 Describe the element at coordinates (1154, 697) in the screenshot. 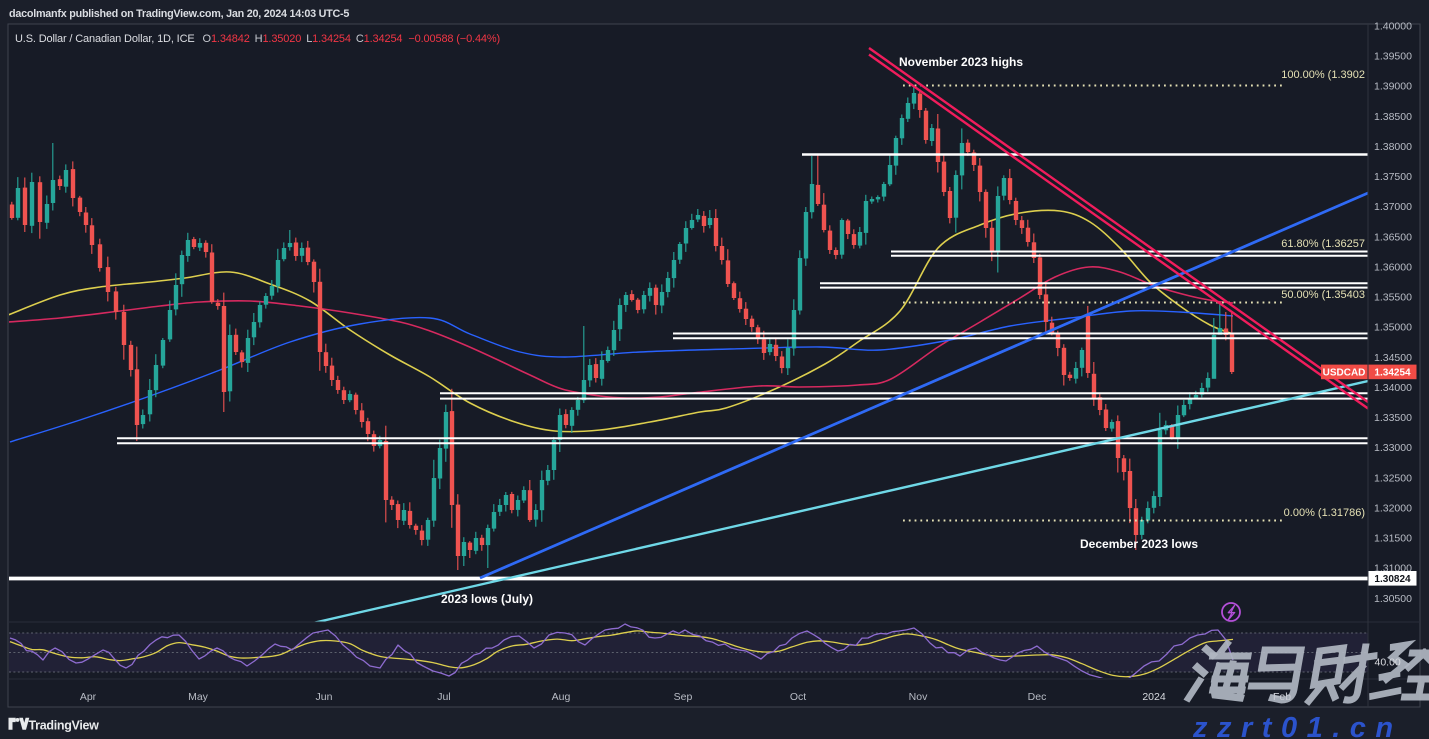

I see `svg-text: 2024` at that location.